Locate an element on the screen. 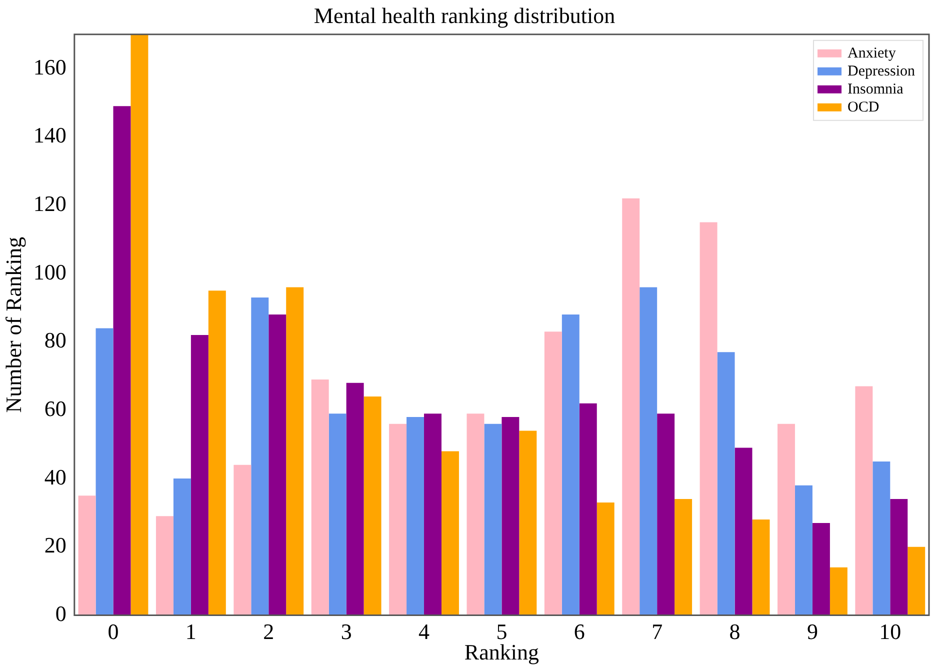 The image size is (931, 671). y-axis-title: Number of Ranking is located at coordinates (13, 324).